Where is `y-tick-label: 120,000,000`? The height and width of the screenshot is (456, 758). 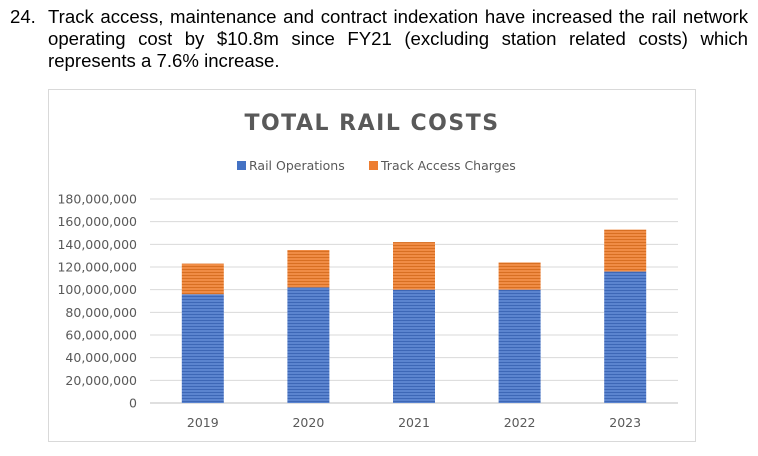
y-tick-label: 120,000,000 is located at coordinates (97, 267).